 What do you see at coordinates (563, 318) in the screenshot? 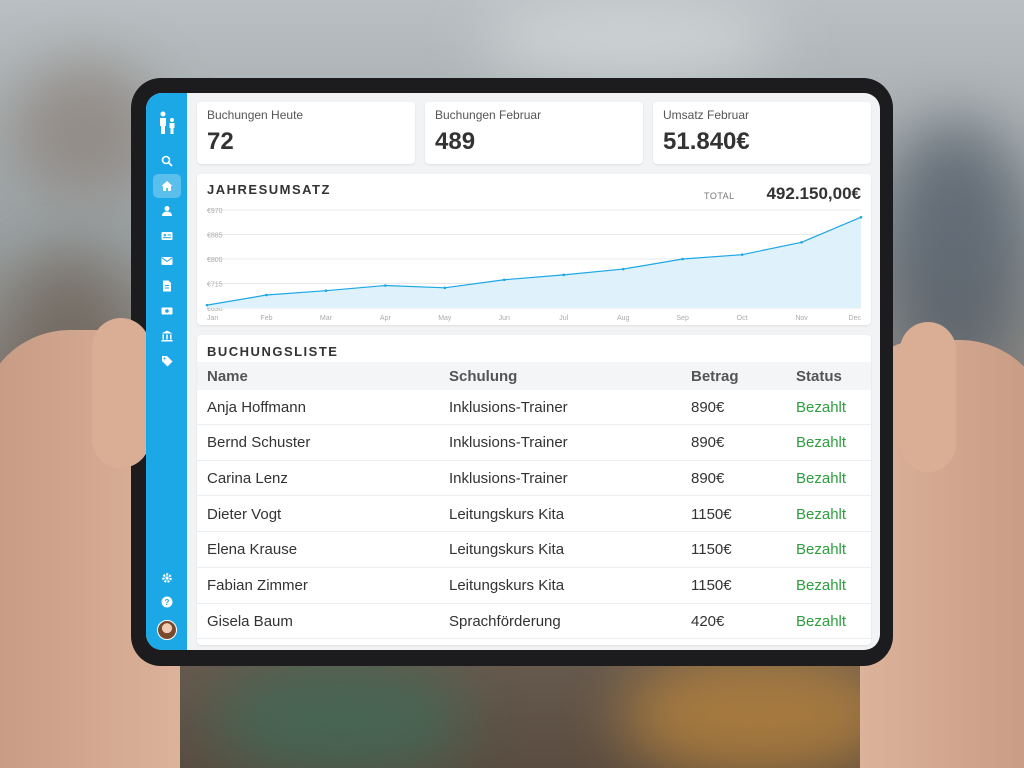
I see `x-tick-label: Jul` at bounding box center [563, 318].